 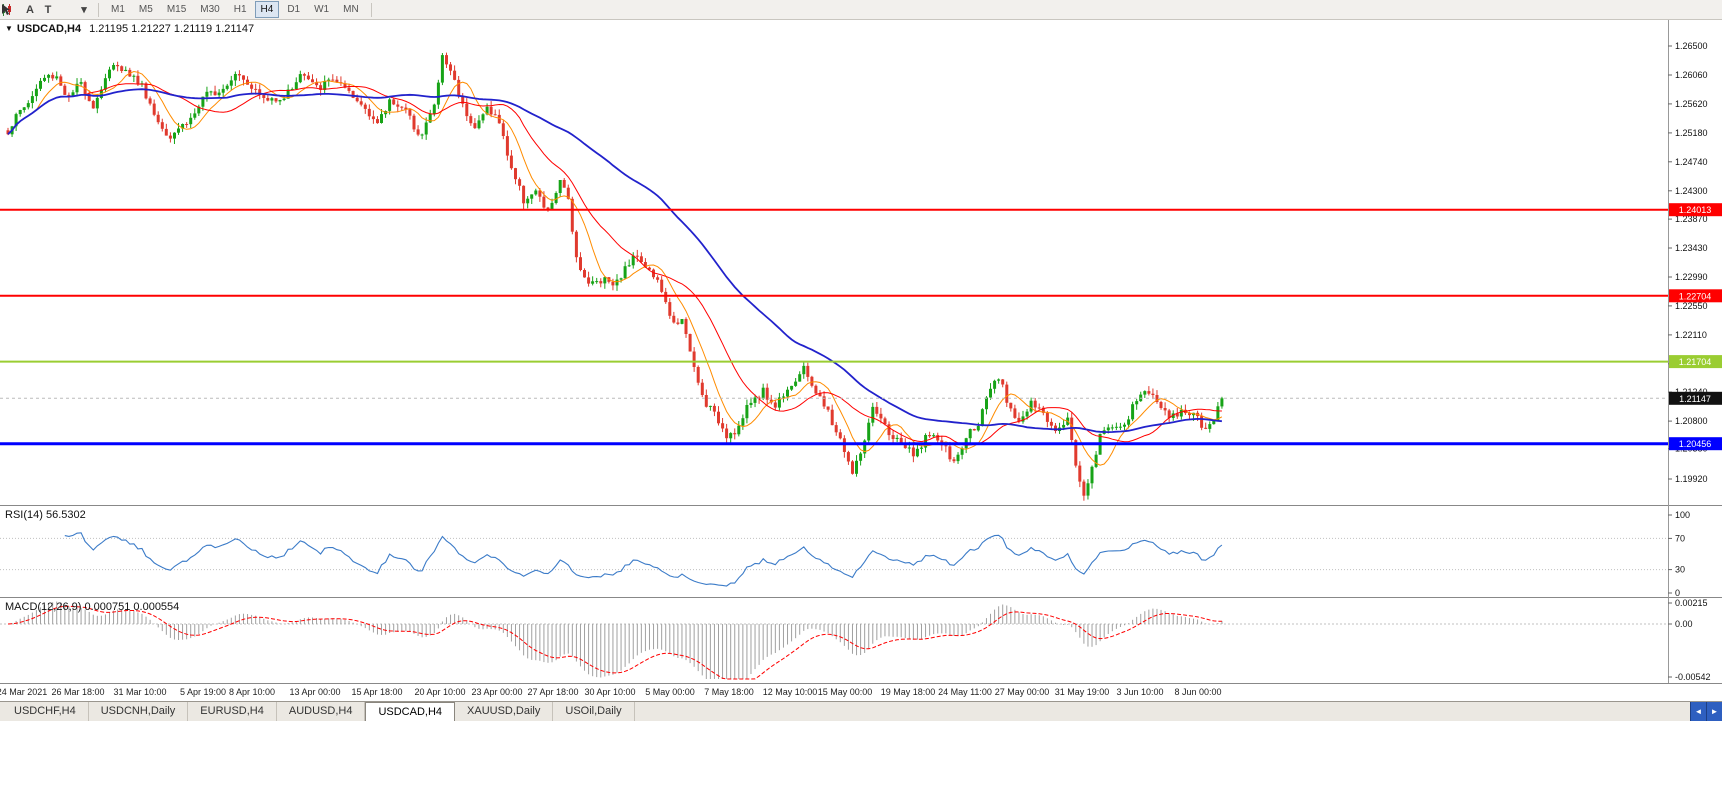 What do you see at coordinates (176, 9) in the screenshot?
I see `timeframe-m15-button: M15` at bounding box center [176, 9].